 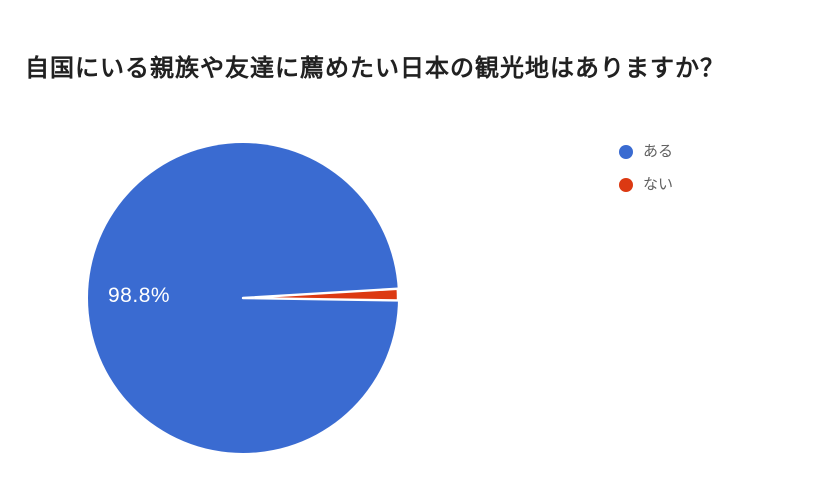 What do you see at coordinates (658, 184) in the screenshot?
I see `legend-label: ない` at bounding box center [658, 184].